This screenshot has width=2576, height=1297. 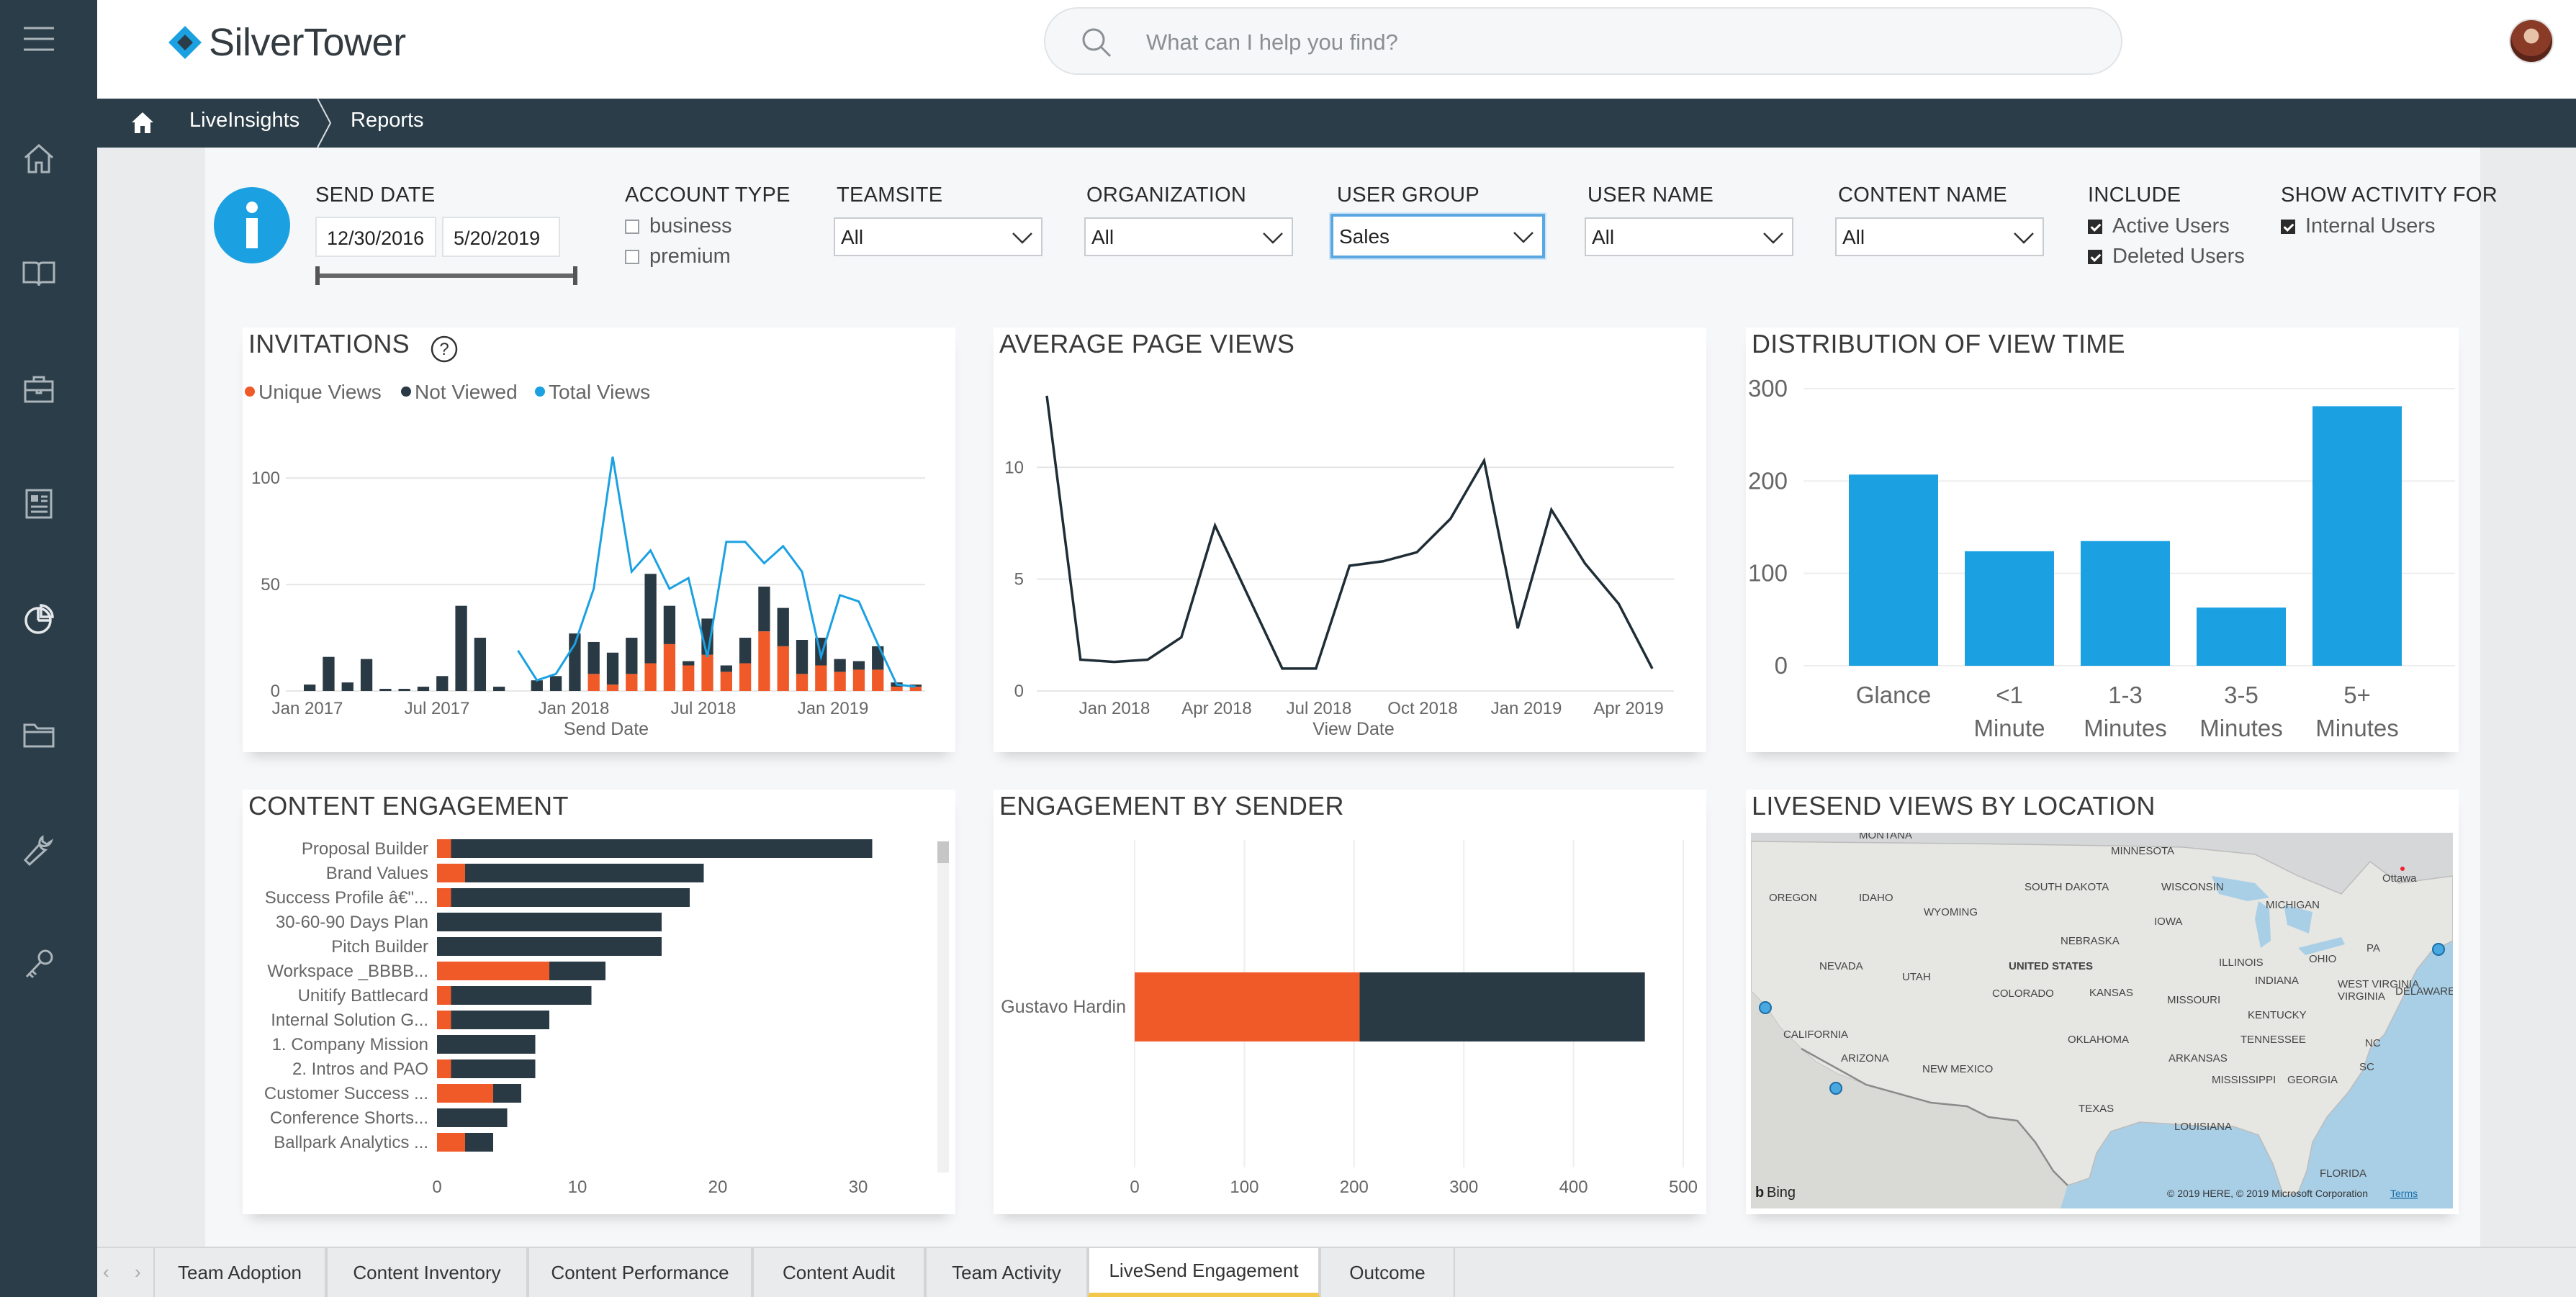 What do you see at coordinates (2263, 924) in the screenshot?
I see `map-lake-michigan` at bounding box center [2263, 924].